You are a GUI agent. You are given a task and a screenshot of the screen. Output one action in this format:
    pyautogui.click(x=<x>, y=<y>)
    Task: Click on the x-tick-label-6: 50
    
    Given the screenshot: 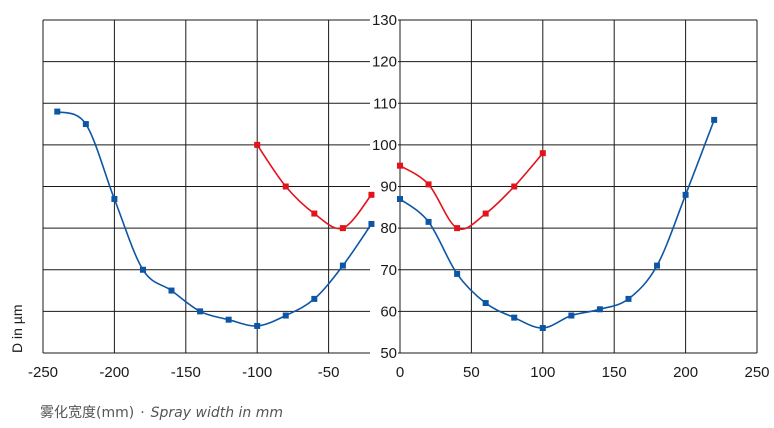 What is the action you would take?
    pyautogui.click(x=471, y=372)
    